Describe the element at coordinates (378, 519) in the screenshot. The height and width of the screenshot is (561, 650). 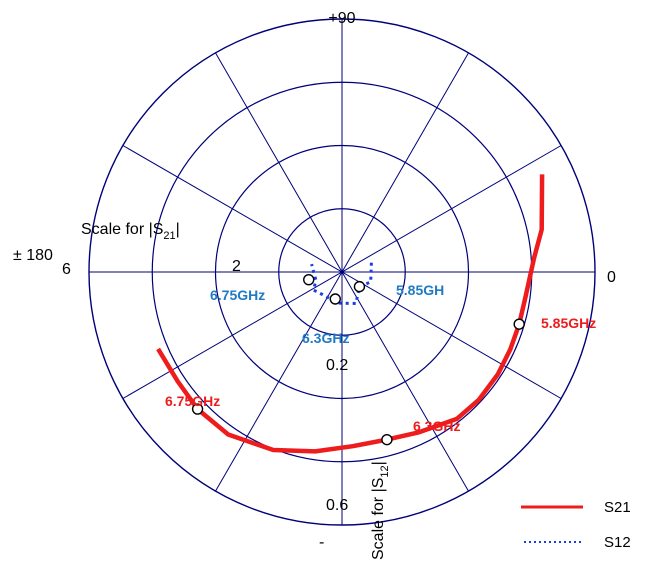
I see `s12-scale-title-main: Scale for |S` at that location.